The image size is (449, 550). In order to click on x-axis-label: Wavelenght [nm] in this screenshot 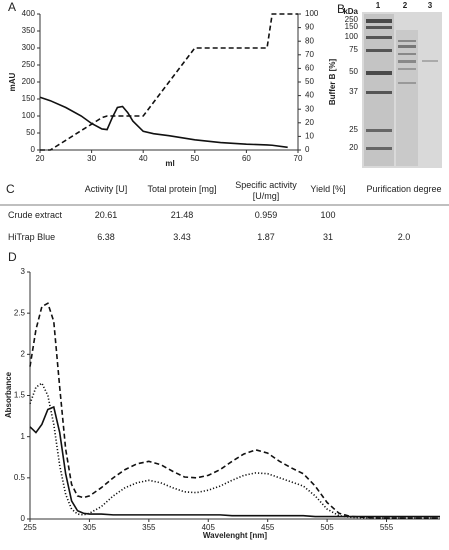, I will do `click(235, 535)`.